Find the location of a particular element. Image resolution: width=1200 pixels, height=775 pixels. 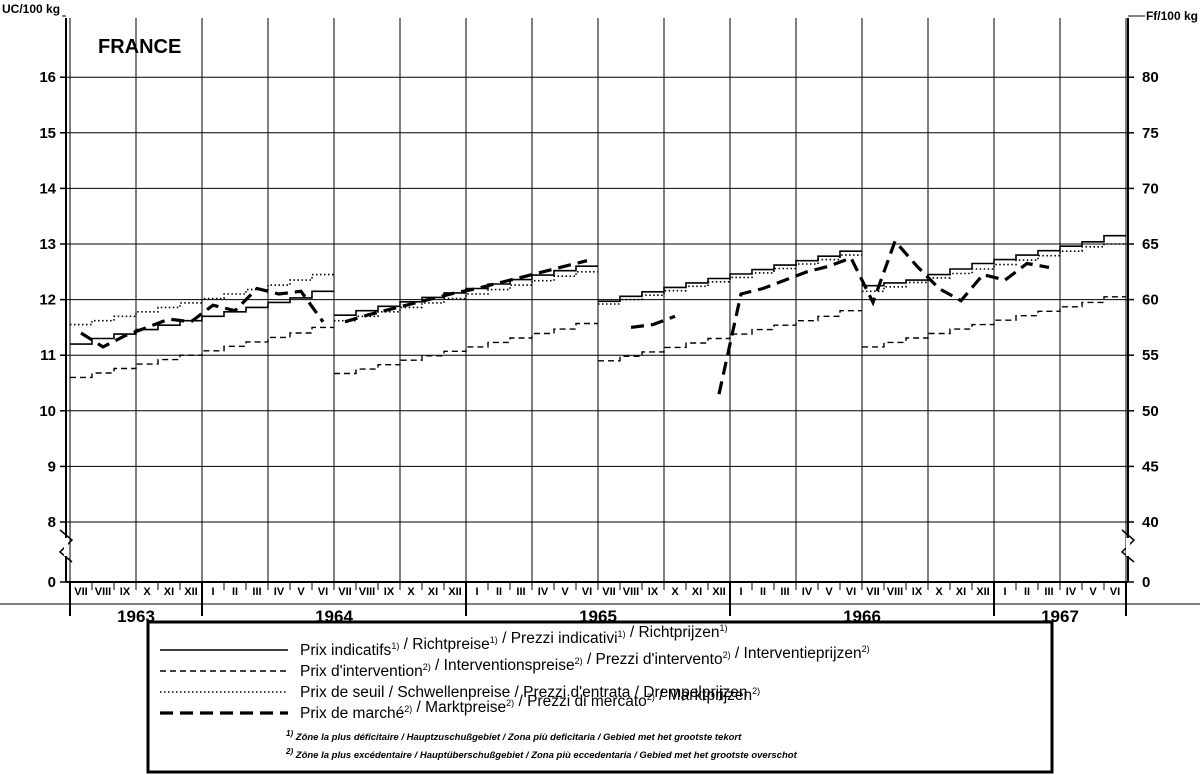

y-left-tick-label: 8 is located at coordinates (52, 522).